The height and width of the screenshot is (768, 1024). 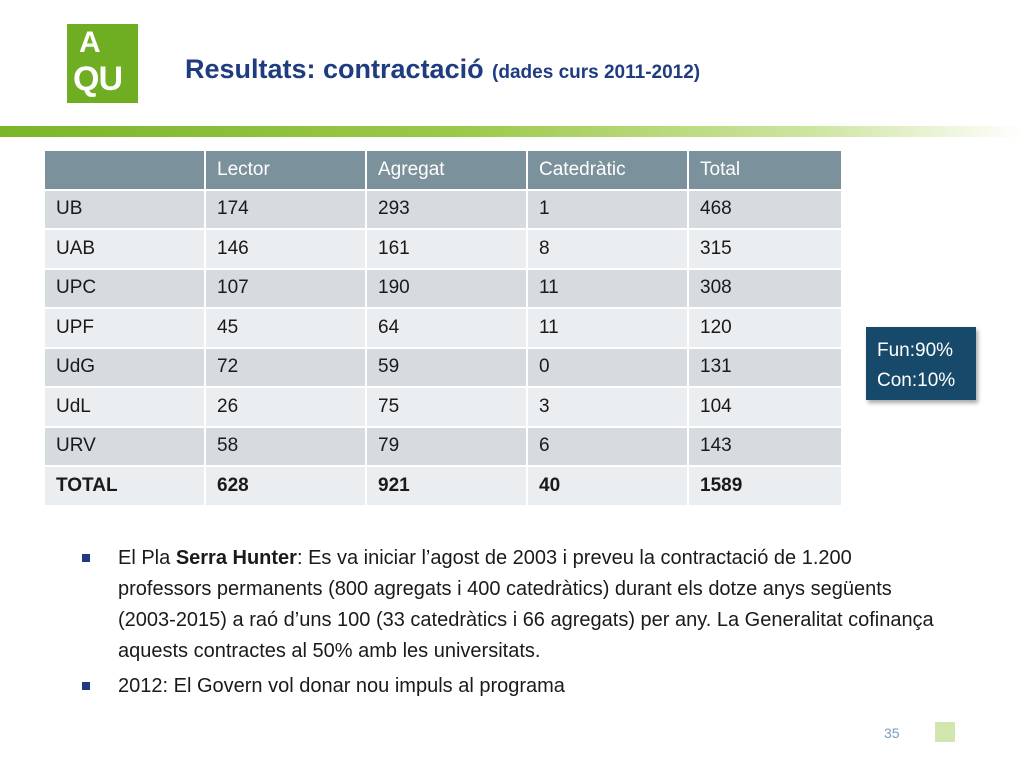 What do you see at coordinates (285, 209) in the screenshot?
I see `table-cell: 174` at bounding box center [285, 209].